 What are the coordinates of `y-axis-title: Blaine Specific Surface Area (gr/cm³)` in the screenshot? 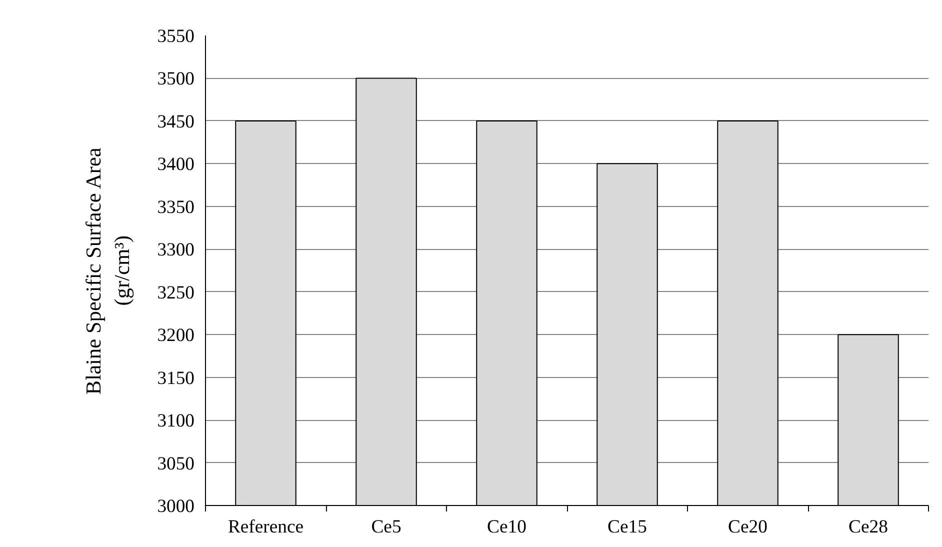 It's located at (107, 271).